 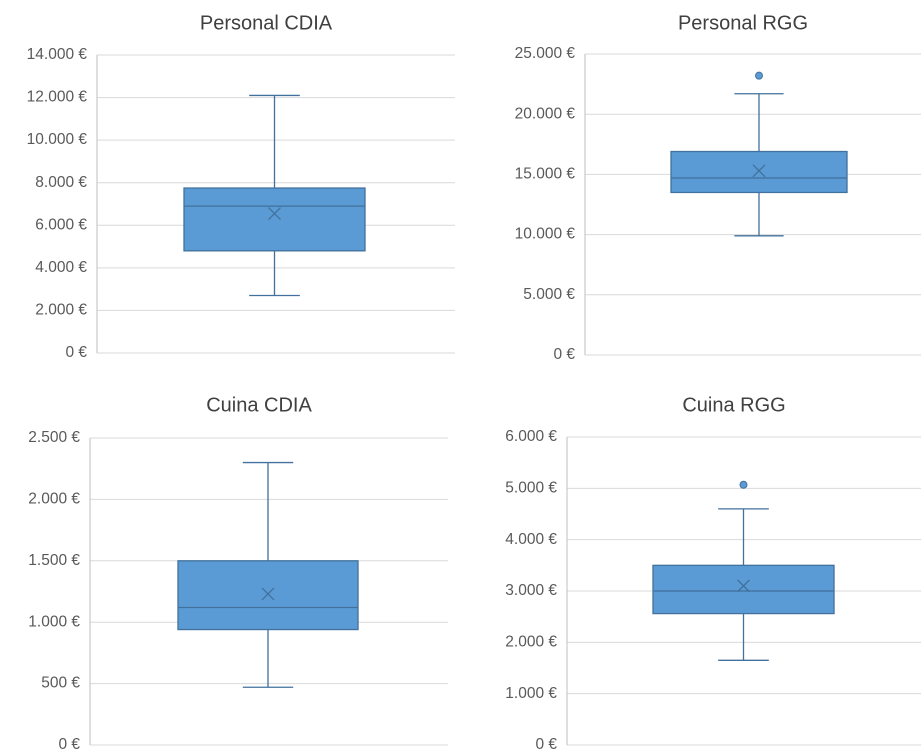 What do you see at coordinates (57, 54) in the screenshot?
I see `y-tick-label: 14.000 €` at bounding box center [57, 54].